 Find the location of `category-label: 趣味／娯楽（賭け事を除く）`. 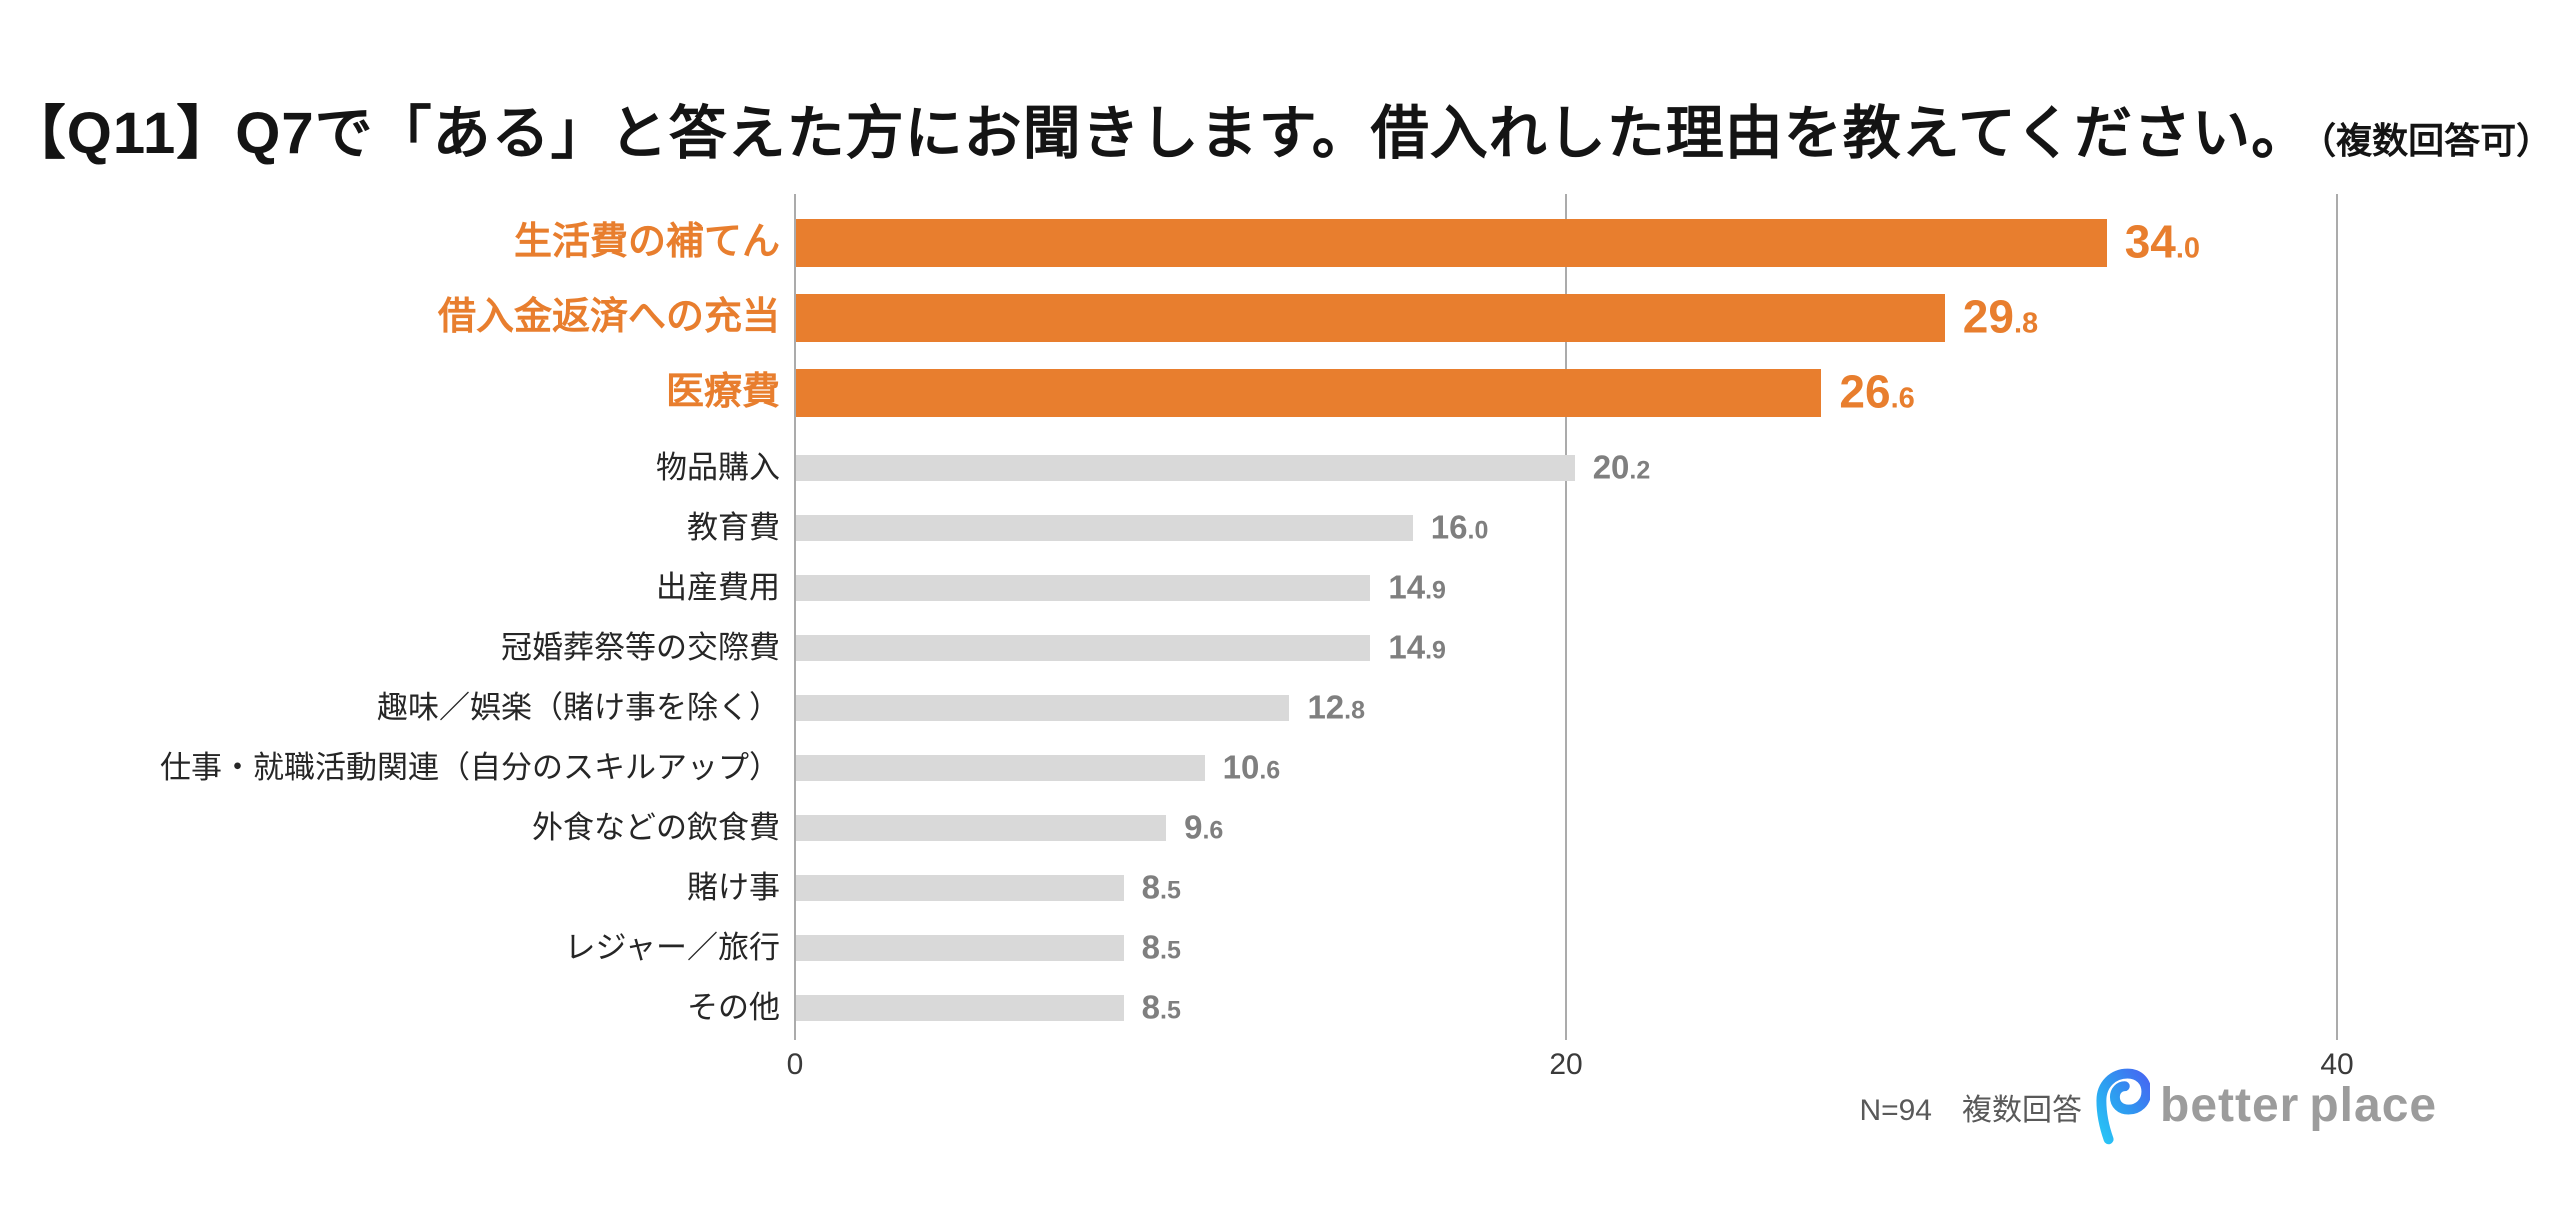

category-label: 趣味／娯楽（賭け事を除く） is located at coordinates (578, 708).